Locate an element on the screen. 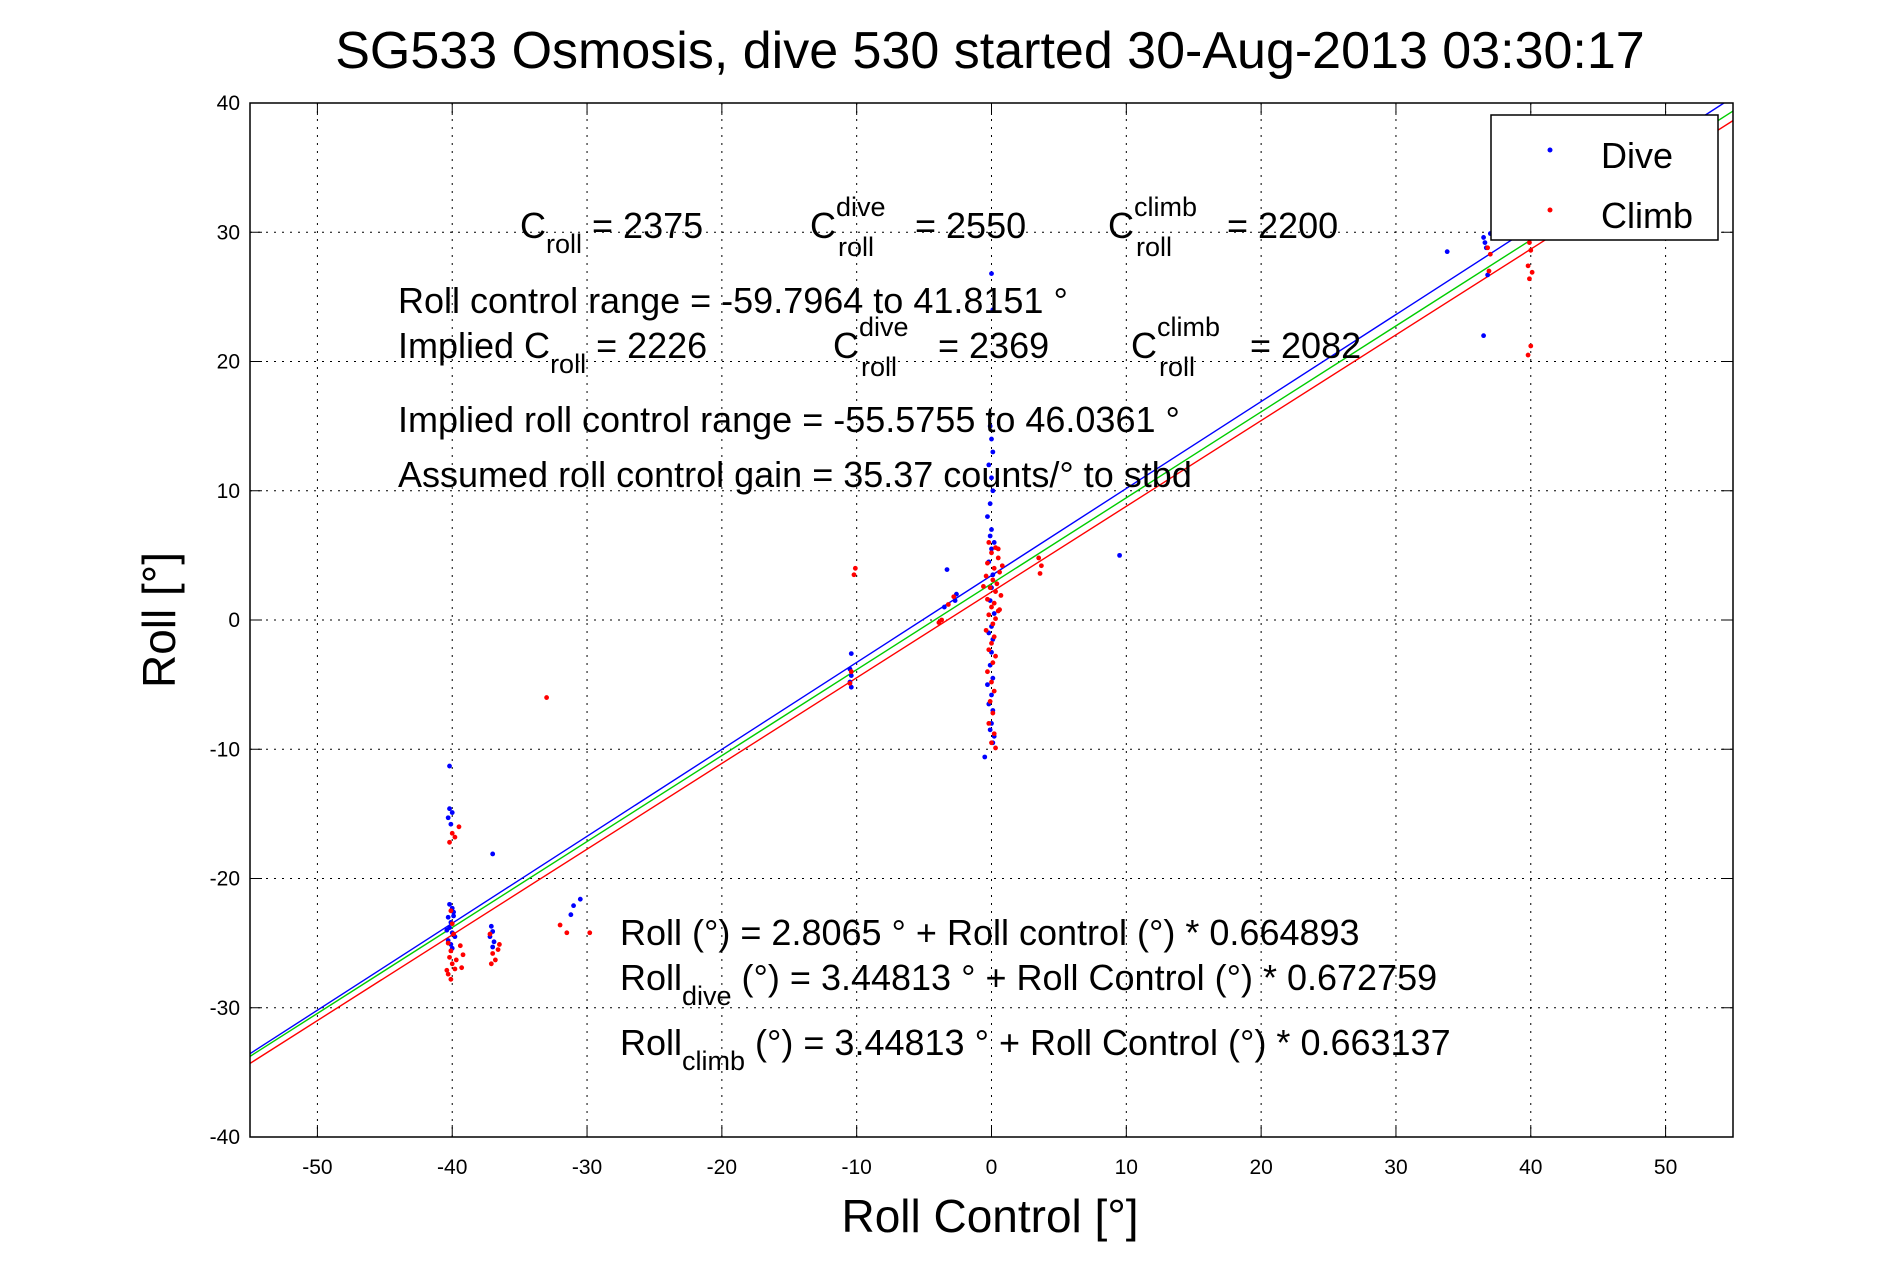  y-tick-label: 10 is located at coordinates (228, 491).